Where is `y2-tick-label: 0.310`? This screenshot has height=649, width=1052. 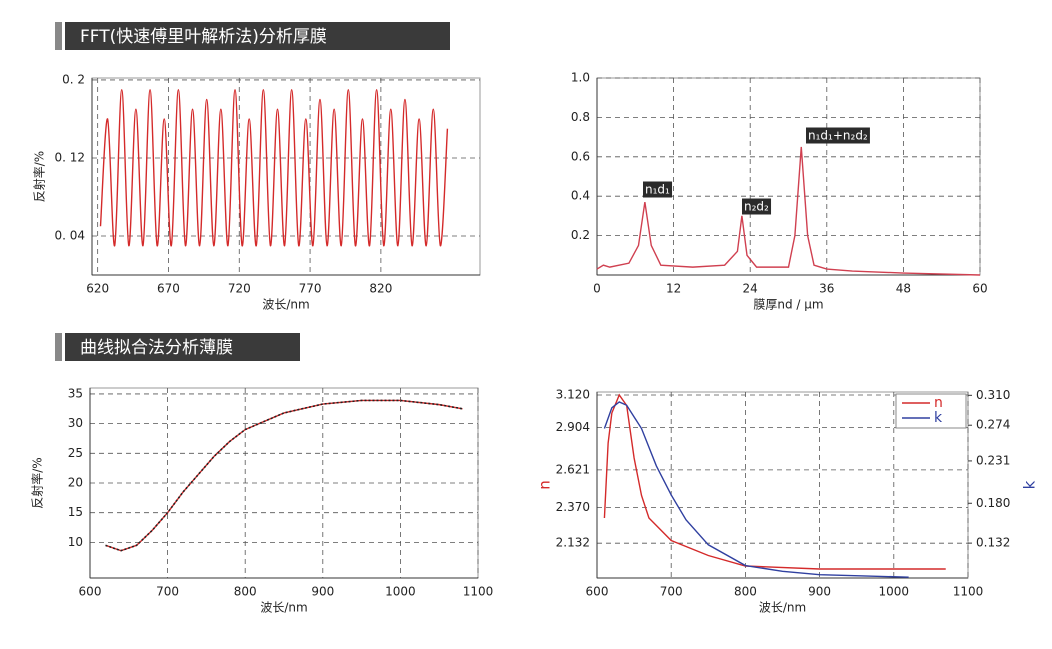 y2-tick-label: 0.310 is located at coordinates (993, 395).